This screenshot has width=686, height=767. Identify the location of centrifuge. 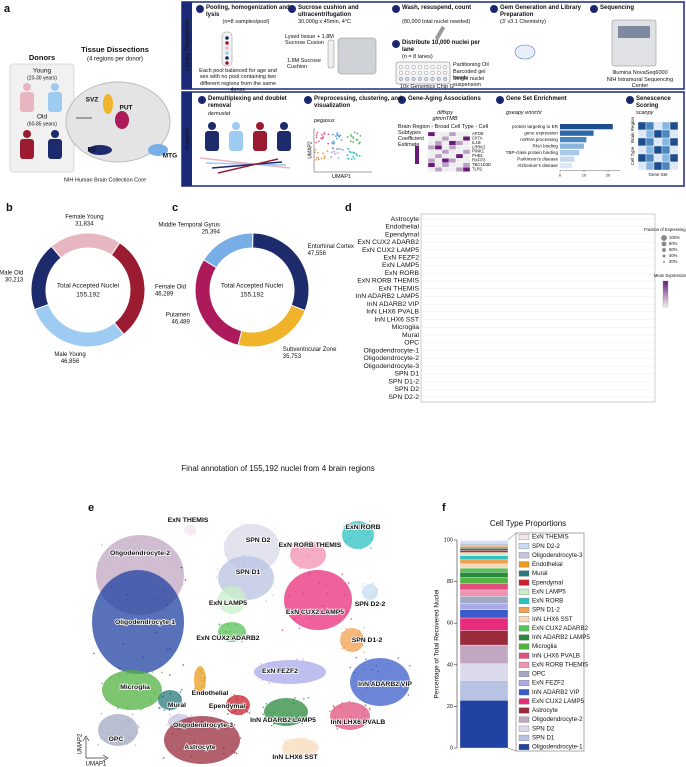
(357, 56).